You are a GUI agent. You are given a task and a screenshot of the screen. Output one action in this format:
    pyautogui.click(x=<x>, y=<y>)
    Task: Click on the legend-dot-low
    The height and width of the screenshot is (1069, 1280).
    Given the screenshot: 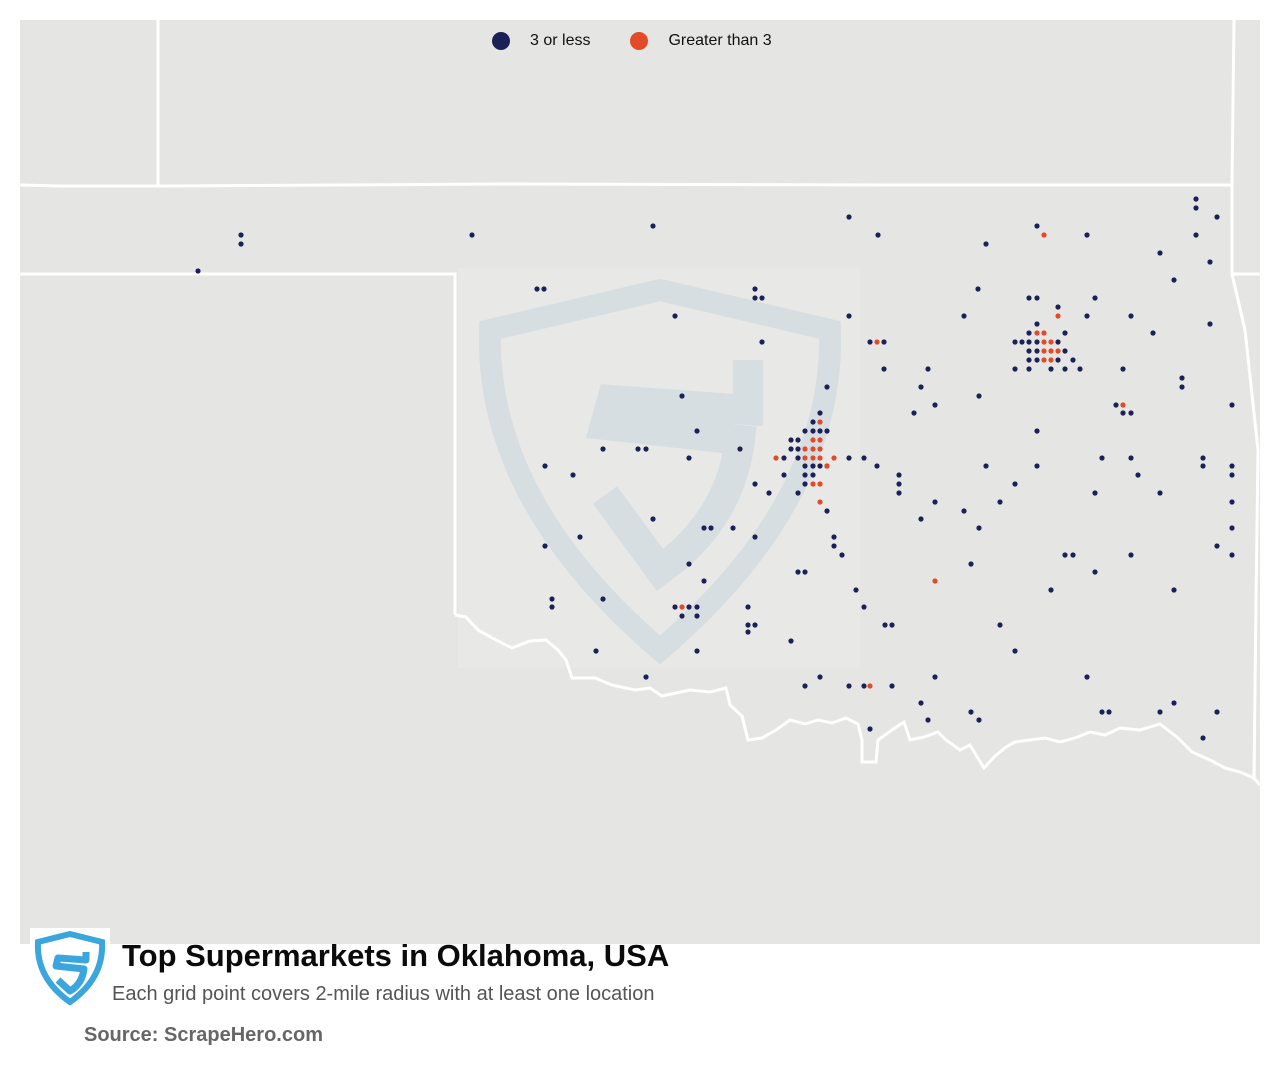 What is the action you would take?
    pyautogui.click(x=501, y=41)
    